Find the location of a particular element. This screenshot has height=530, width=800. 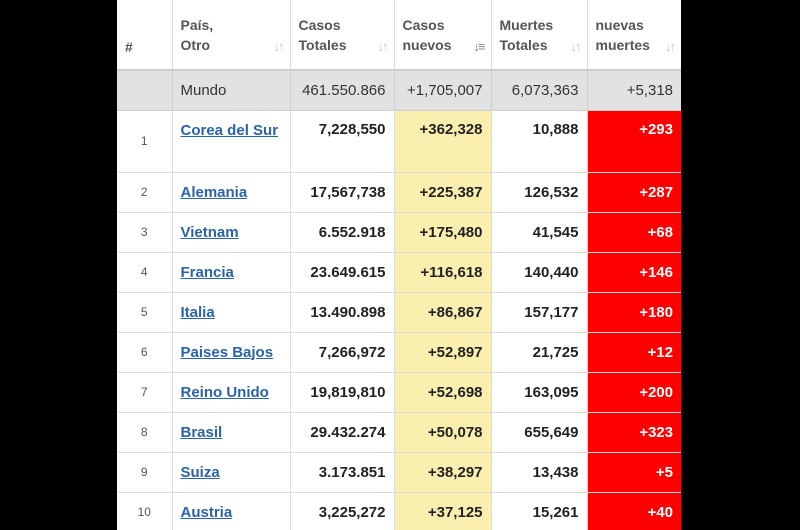

row-index: 6 is located at coordinates (145, 352).